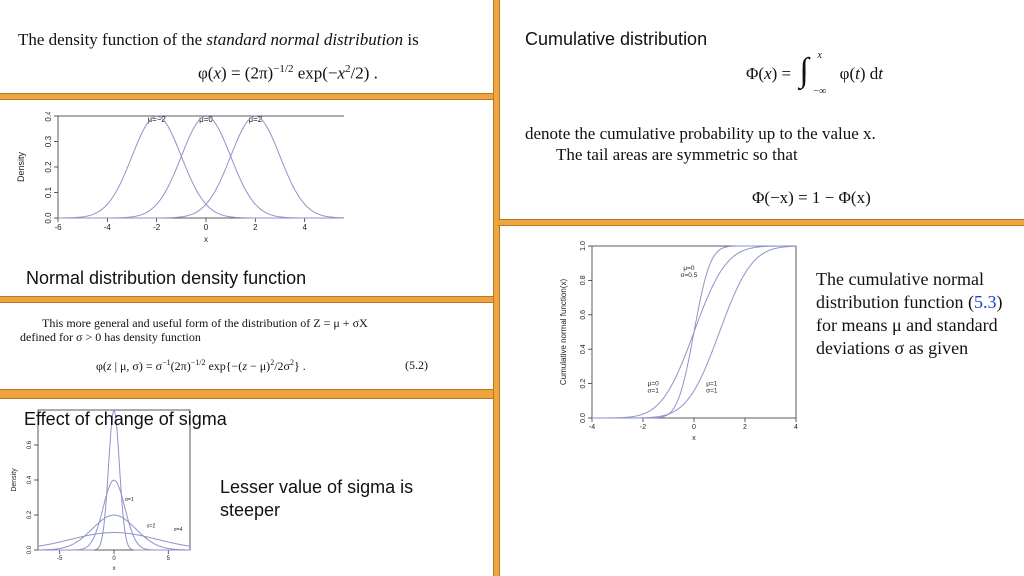 Image resolution: width=1024 pixels, height=576 pixels. What do you see at coordinates (206, 119) in the screenshot?
I see `mu-annotation: μ=0` at bounding box center [206, 119].